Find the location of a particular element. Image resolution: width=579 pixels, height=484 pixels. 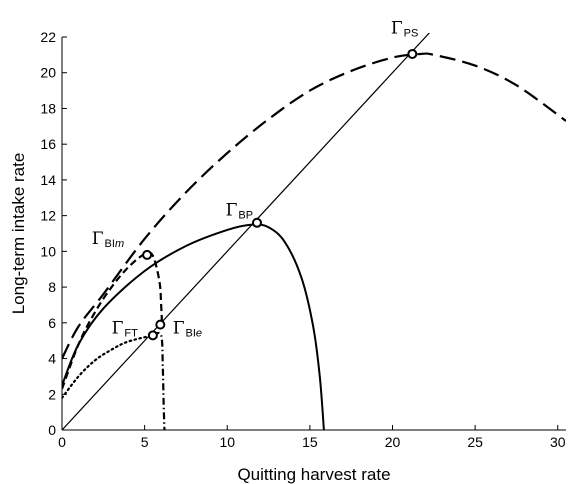

annotation-subscript-italic: m is located at coordinates (119, 244).